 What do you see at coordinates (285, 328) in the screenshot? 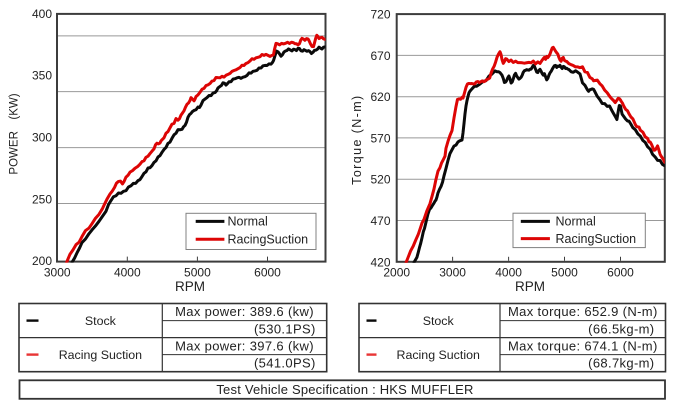
I see `svg-text: (530.1PS)` at bounding box center [285, 328].